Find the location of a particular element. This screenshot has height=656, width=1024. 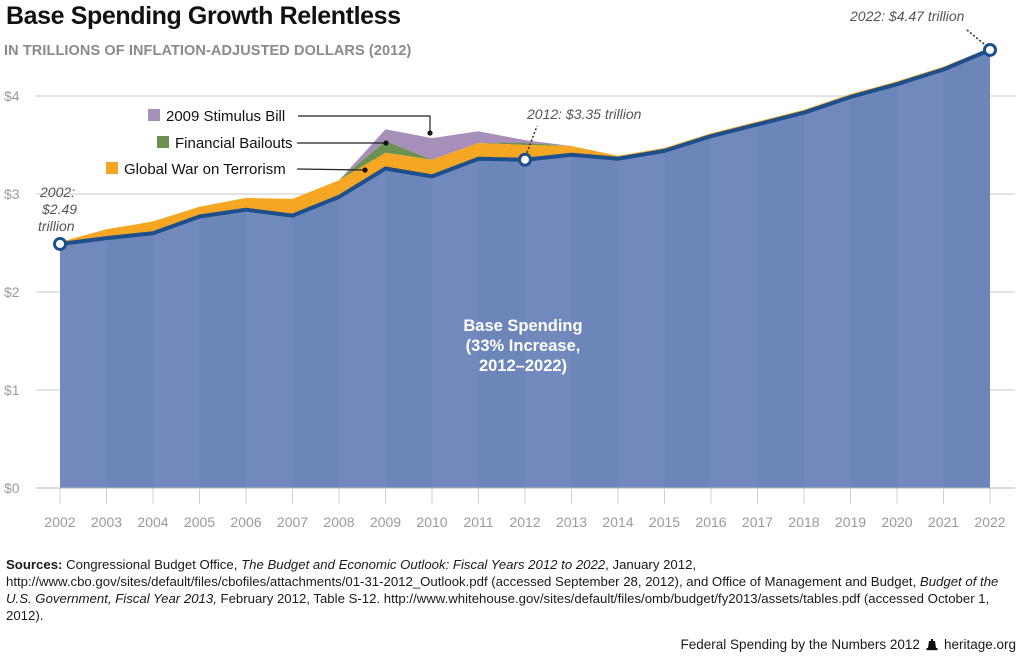

y-tick-label: $0 is located at coordinates (12, 488).